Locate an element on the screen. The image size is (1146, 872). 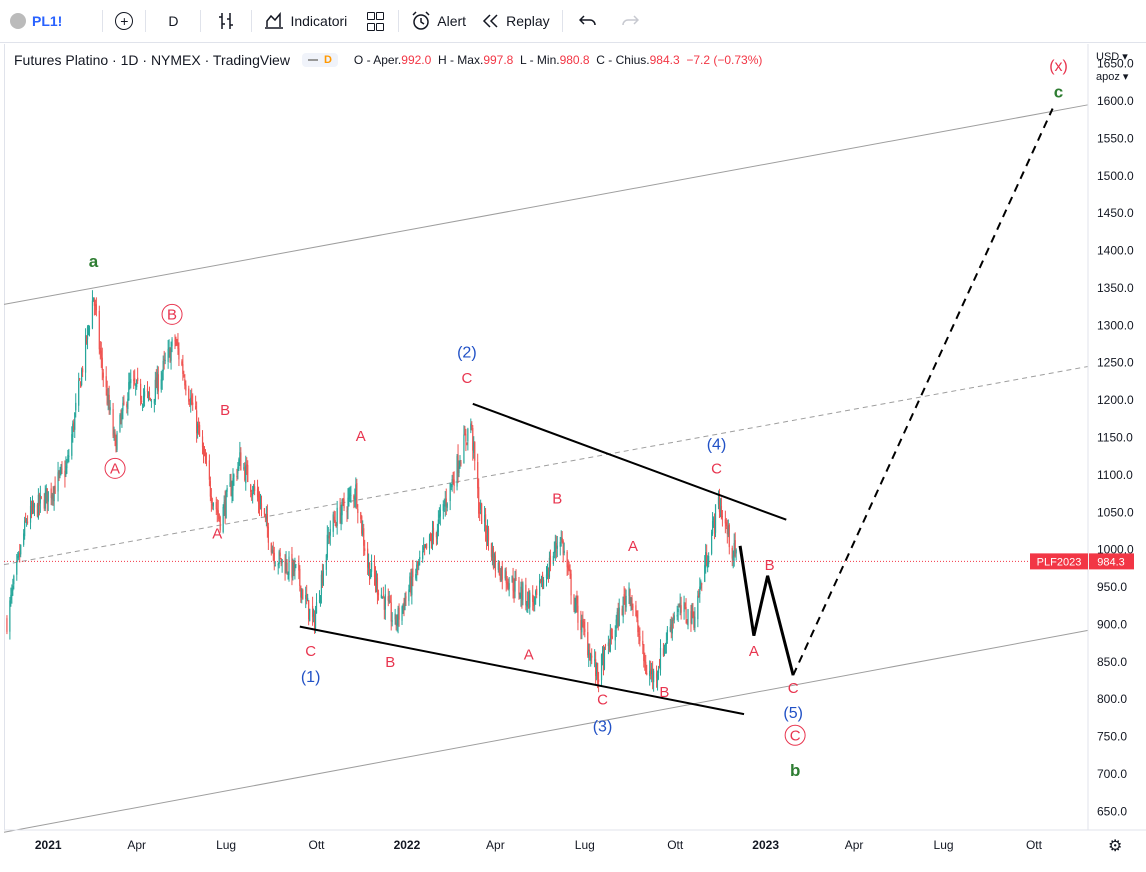
change-value: −7.2 (−0.73%) is located at coordinates (724, 60).